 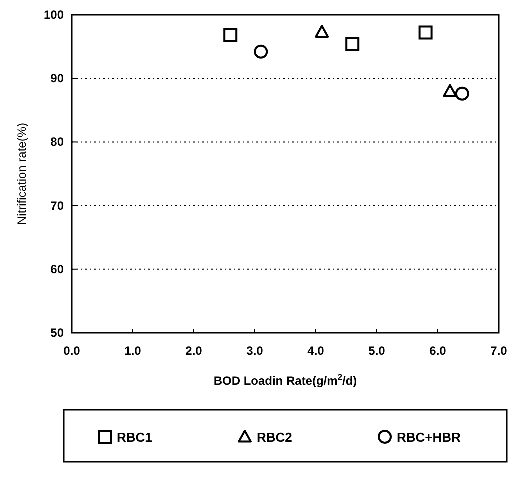 What do you see at coordinates (72, 351) in the screenshot?
I see `x-tick-label: 0.0` at bounding box center [72, 351].